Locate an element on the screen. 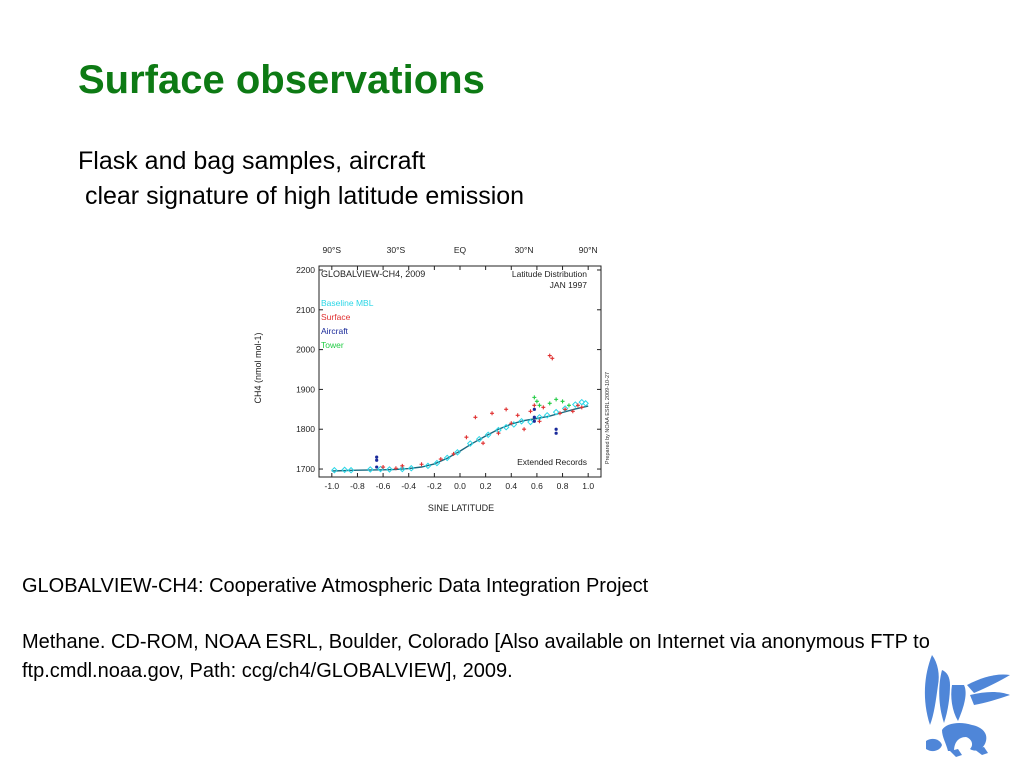 The width and height of the screenshot is (1023, 767). prepared-by-label: Prepared by NOAA ESRL 2009-10-27 is located at coordinates (608, 418).